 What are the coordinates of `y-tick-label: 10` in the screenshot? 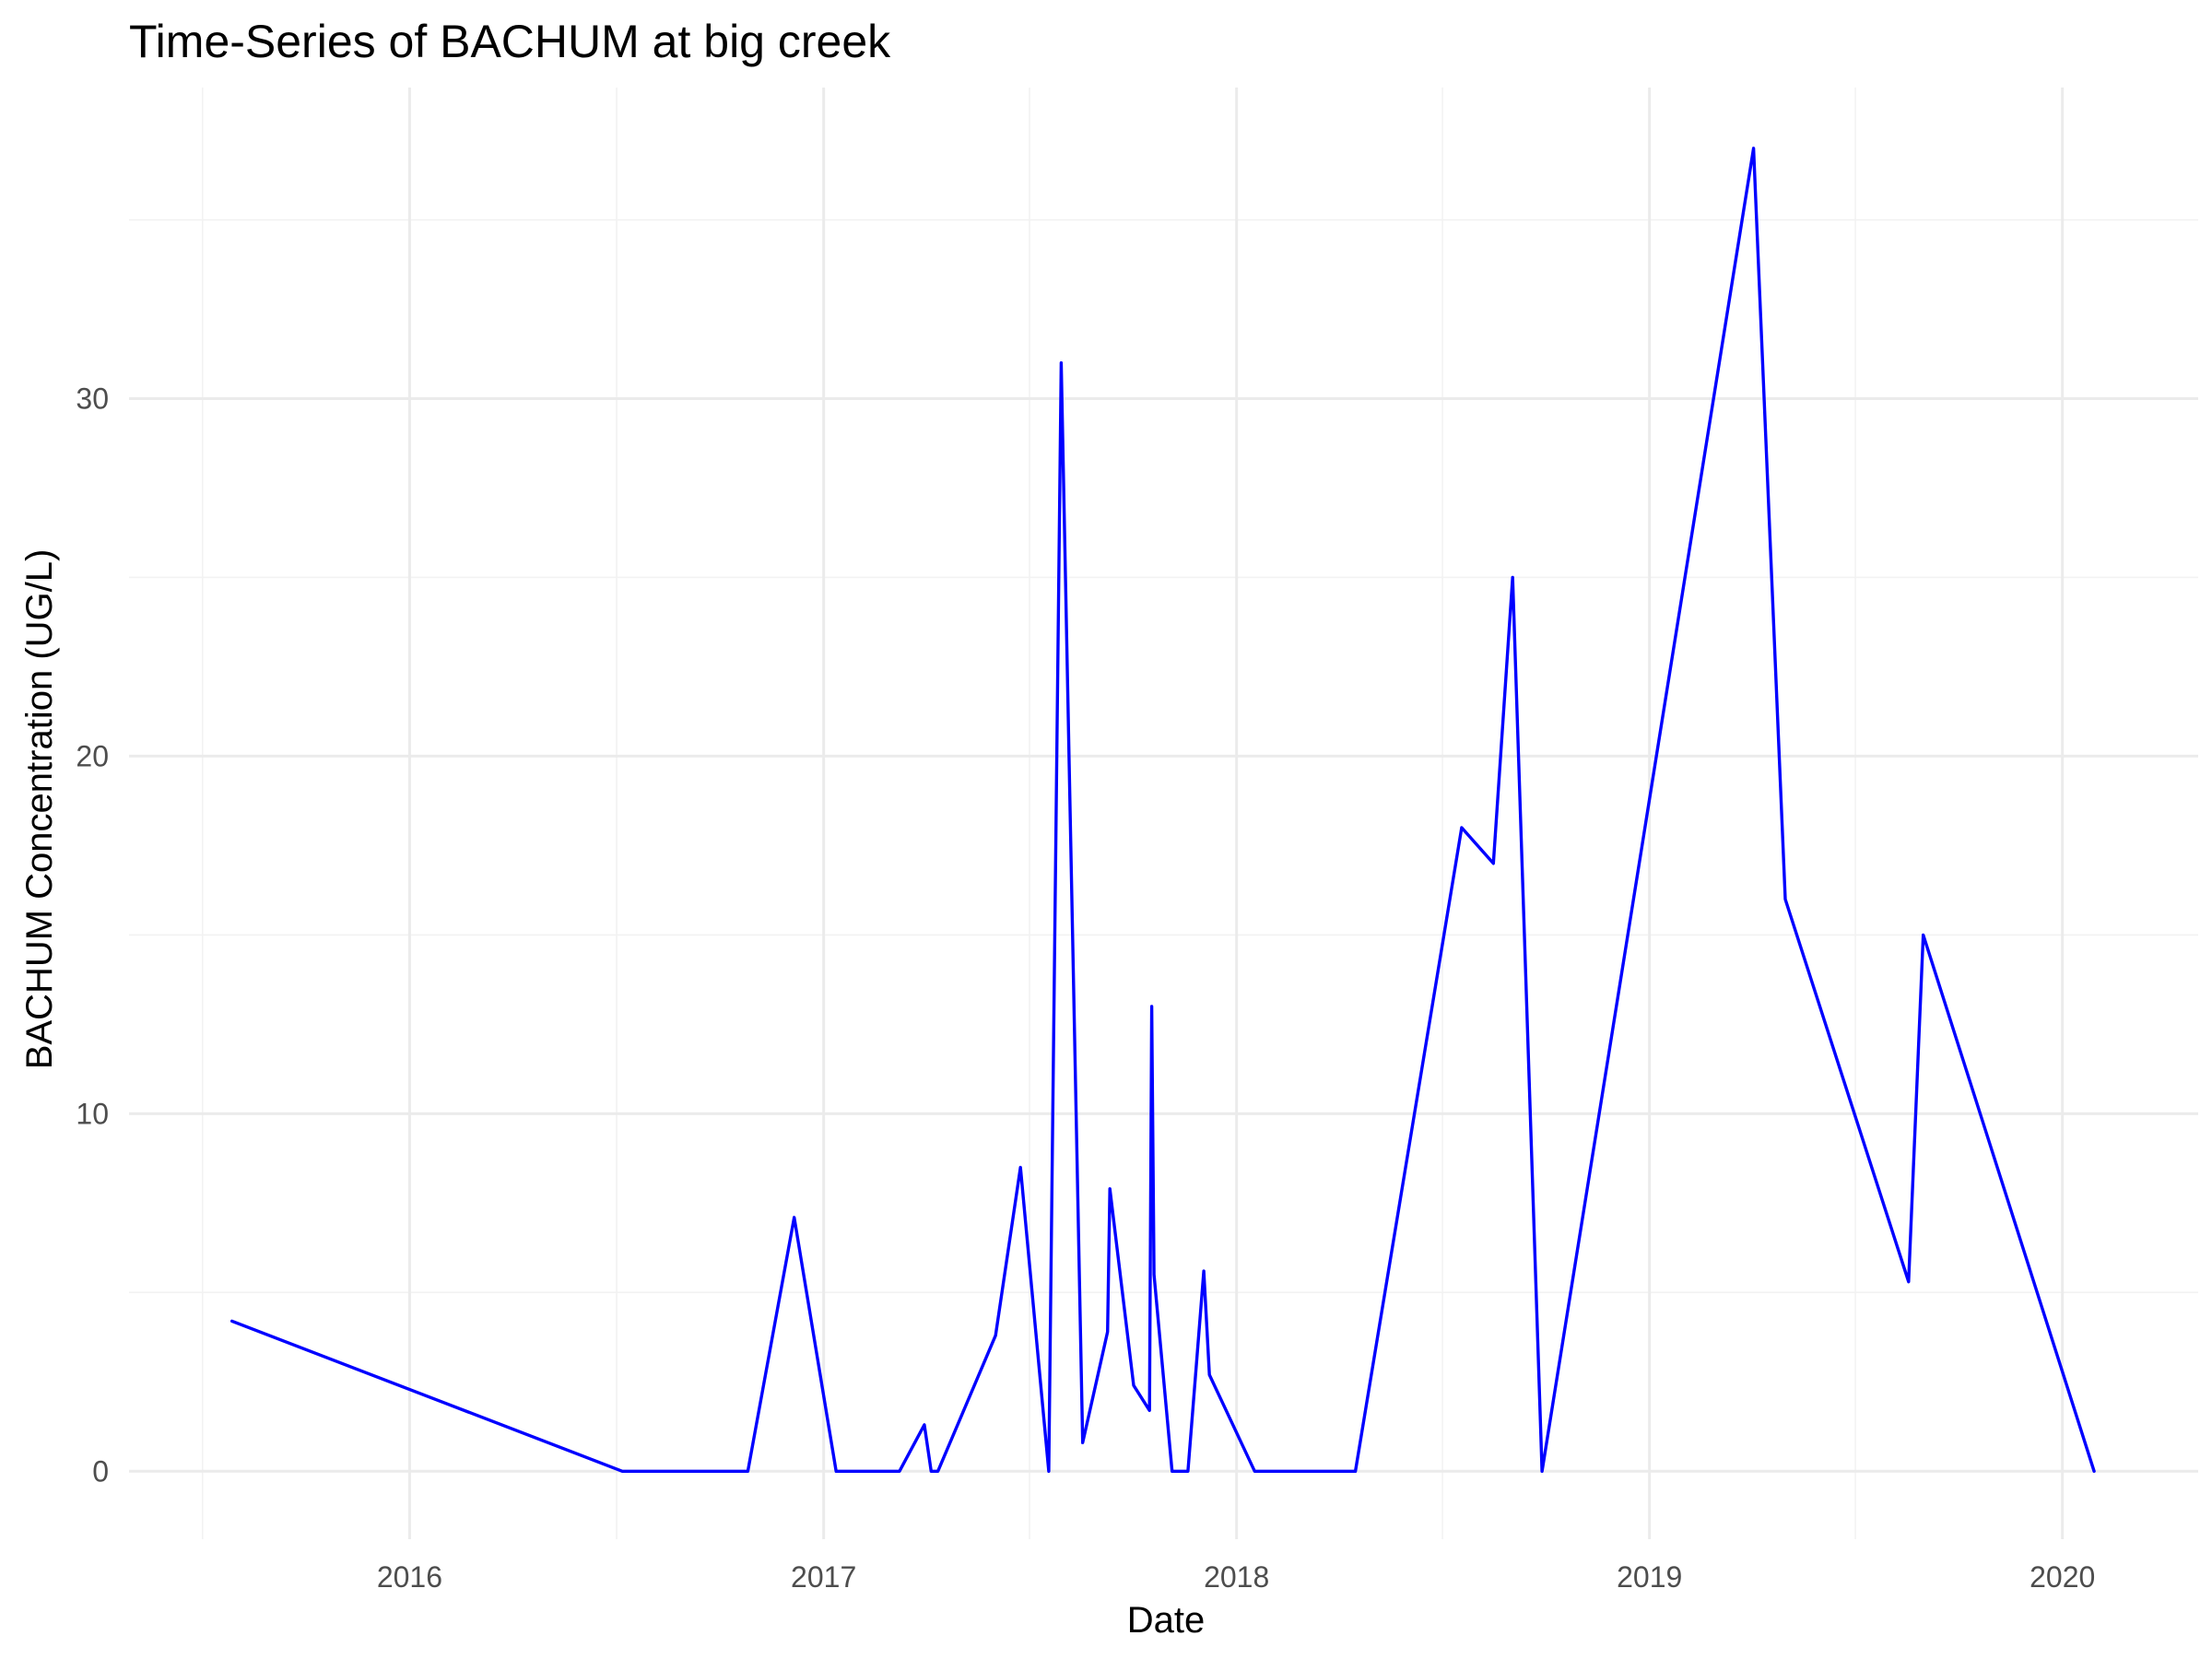 It's located at (92, 1113).